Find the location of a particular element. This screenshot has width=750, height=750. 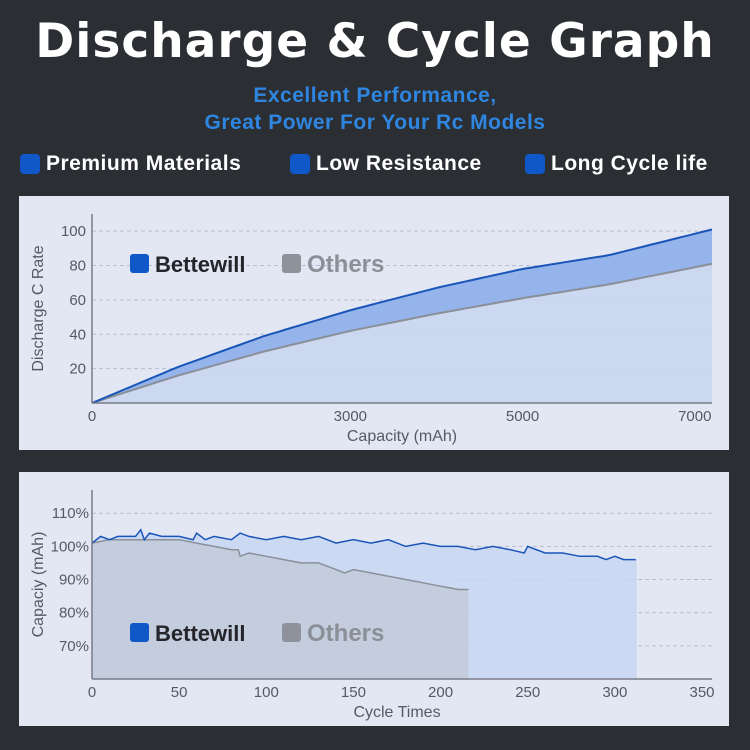

x-tick-label: 300 is located at coordinates (614, 692).